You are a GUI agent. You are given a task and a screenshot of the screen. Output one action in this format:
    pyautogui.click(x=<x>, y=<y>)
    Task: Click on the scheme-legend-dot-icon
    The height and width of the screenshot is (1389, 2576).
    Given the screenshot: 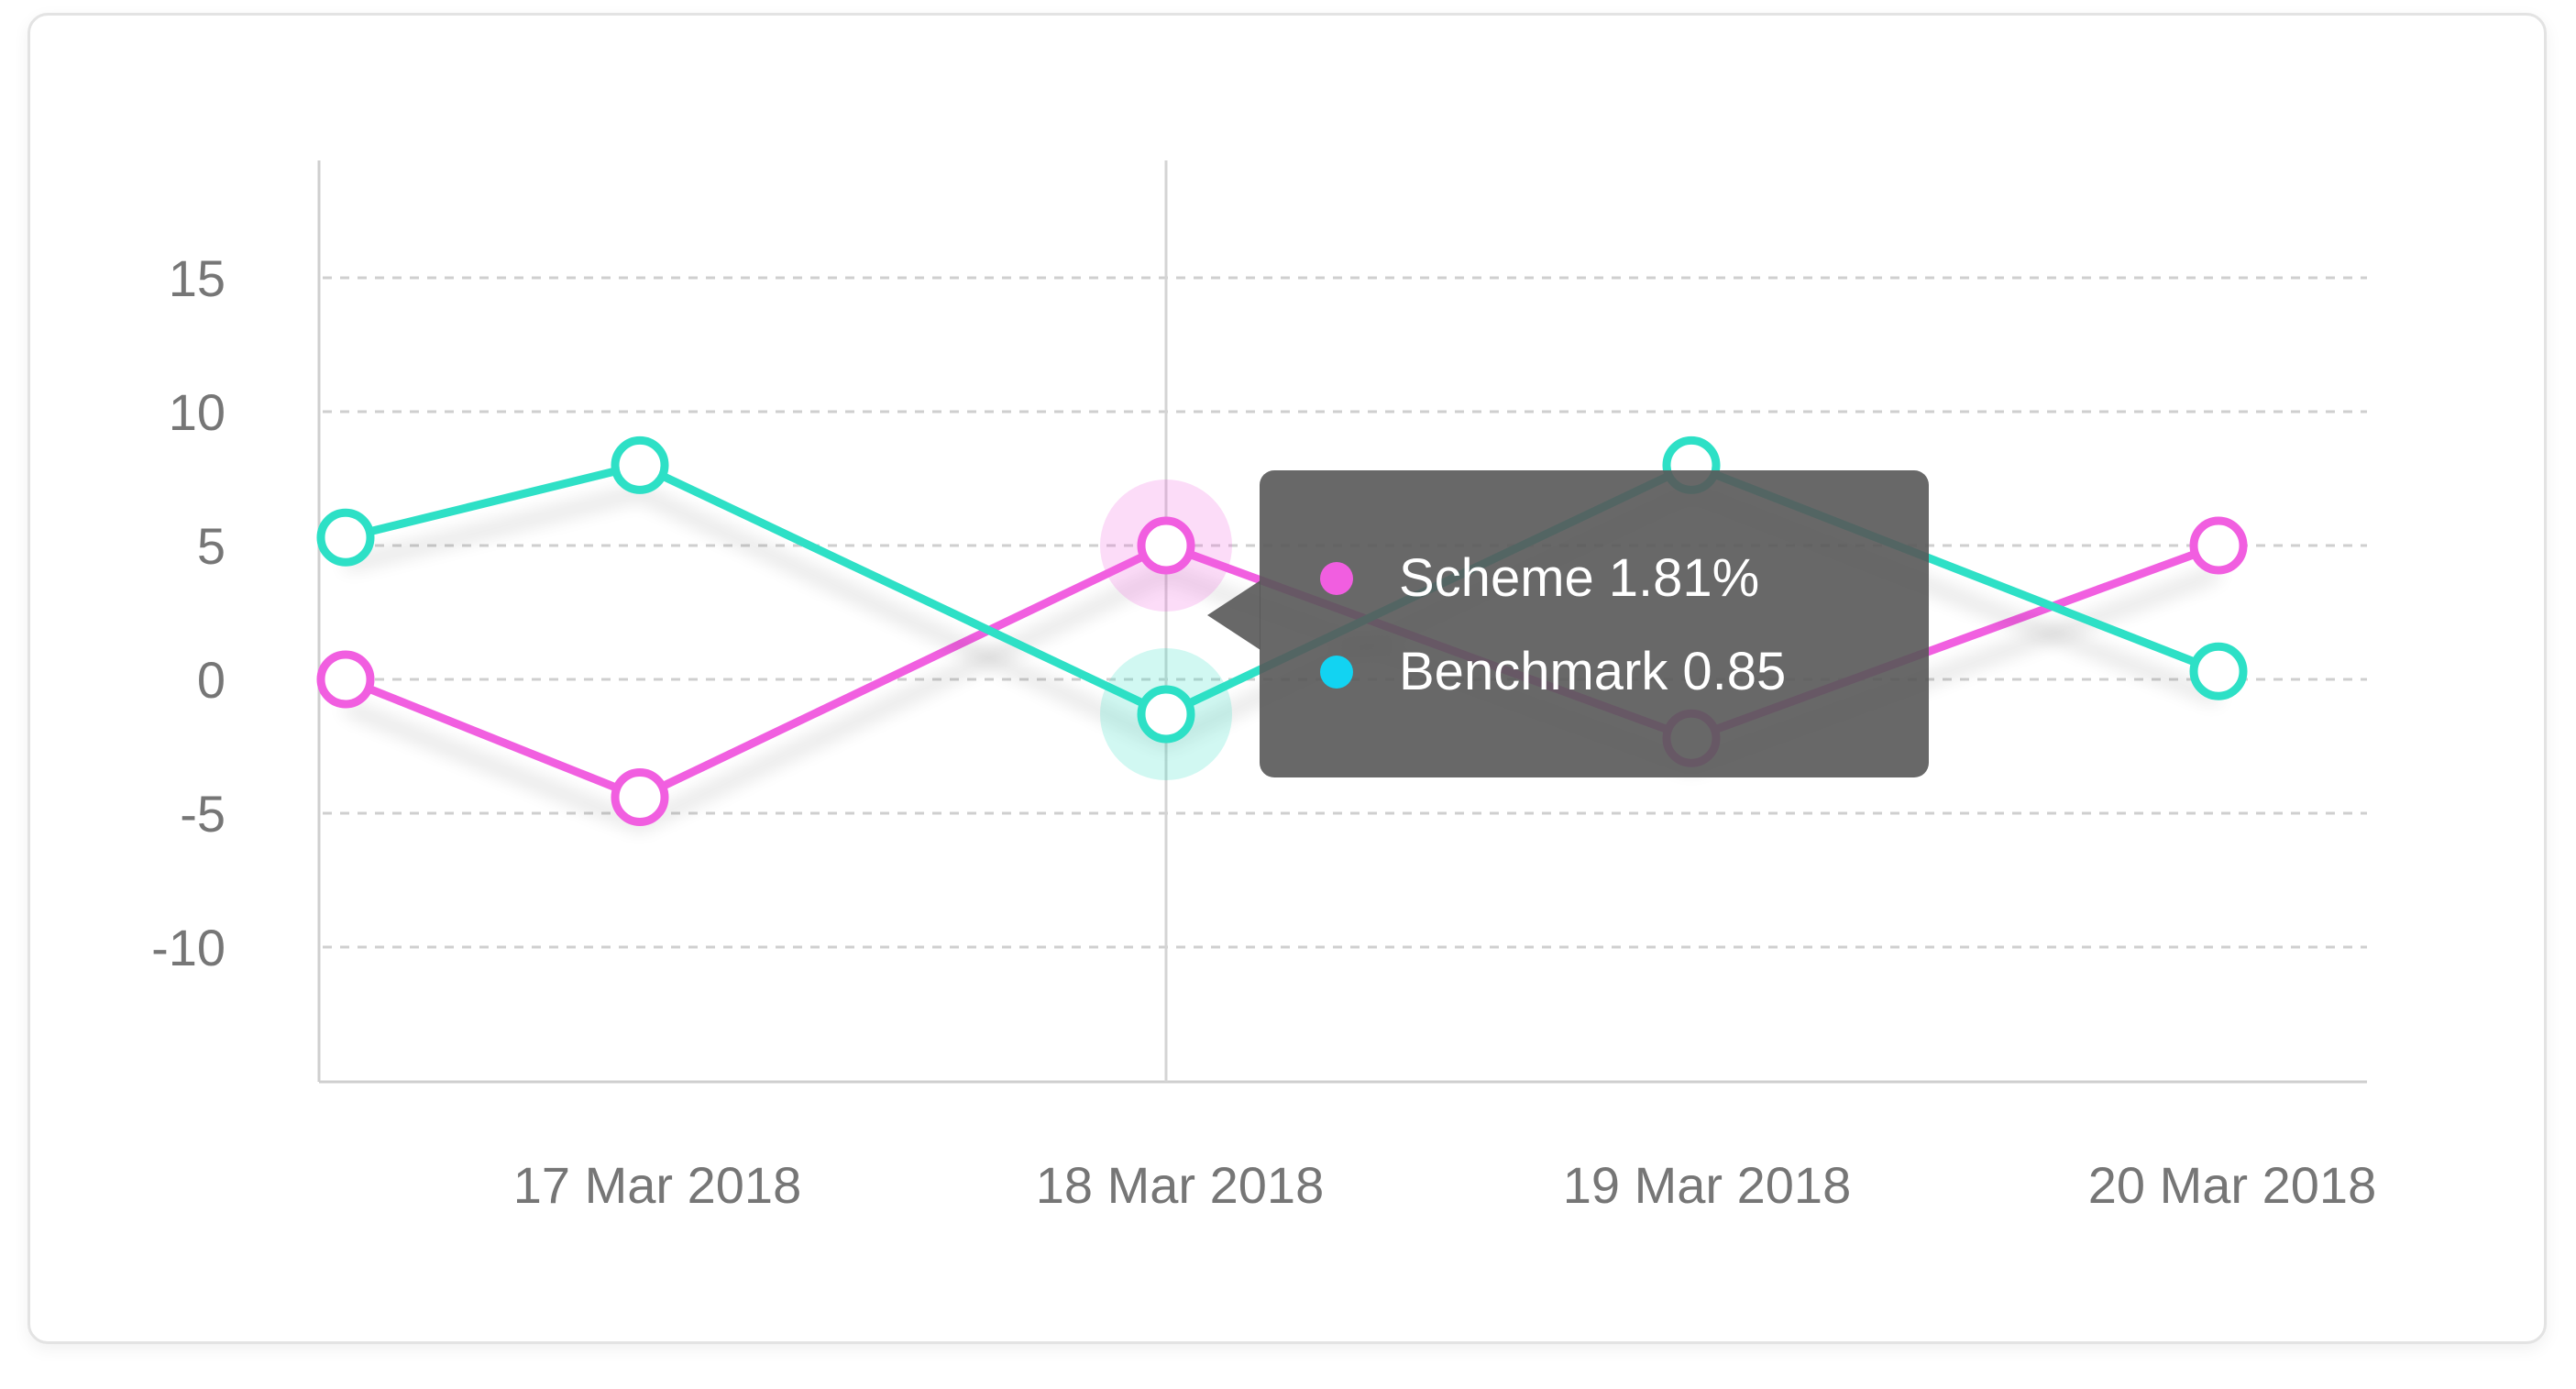 What is the action you would take?
    pyautogui.click(x=1336, y=578)
    